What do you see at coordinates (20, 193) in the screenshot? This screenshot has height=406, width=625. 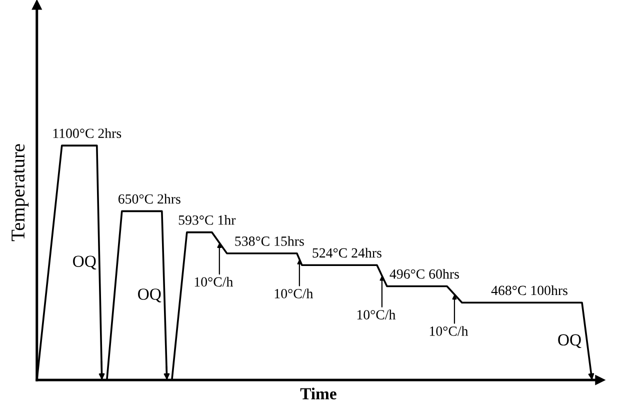 I see `y-axis-title: Temperature` at bounding box center [20, 193].